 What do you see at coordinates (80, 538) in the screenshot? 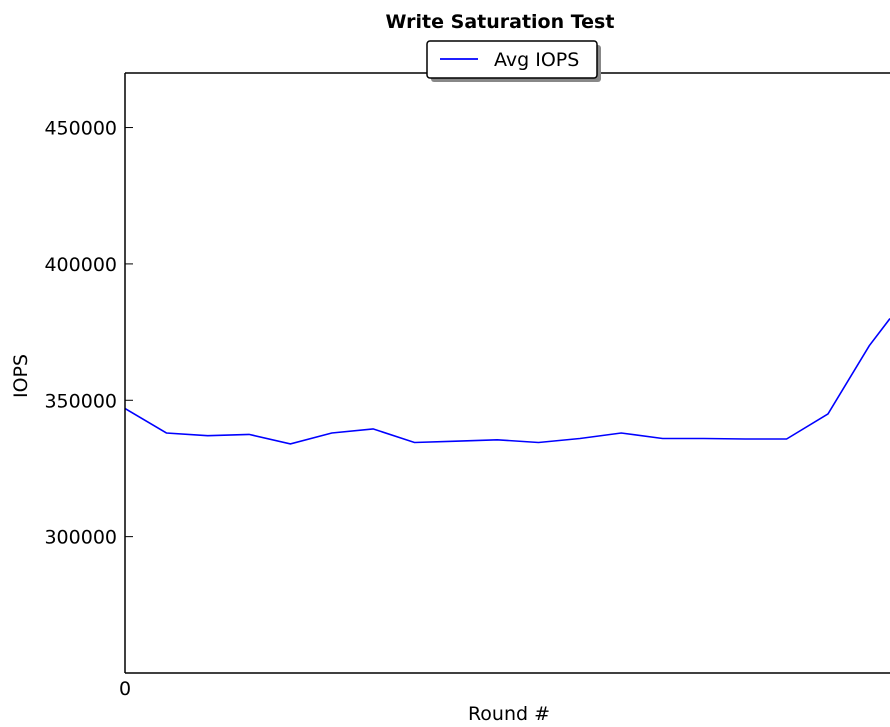
I see `y-tick-label: 300000` at bounding box center [80, 538].